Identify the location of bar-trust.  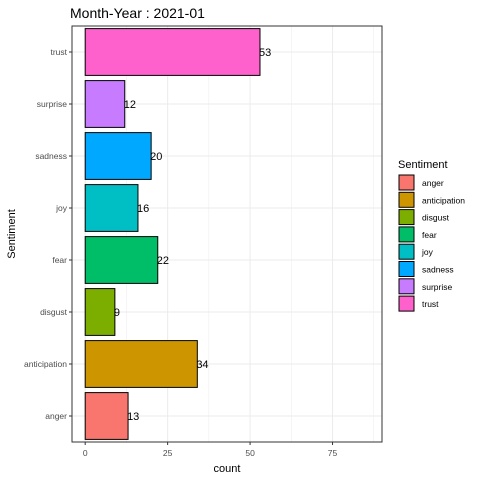
(172, 52).